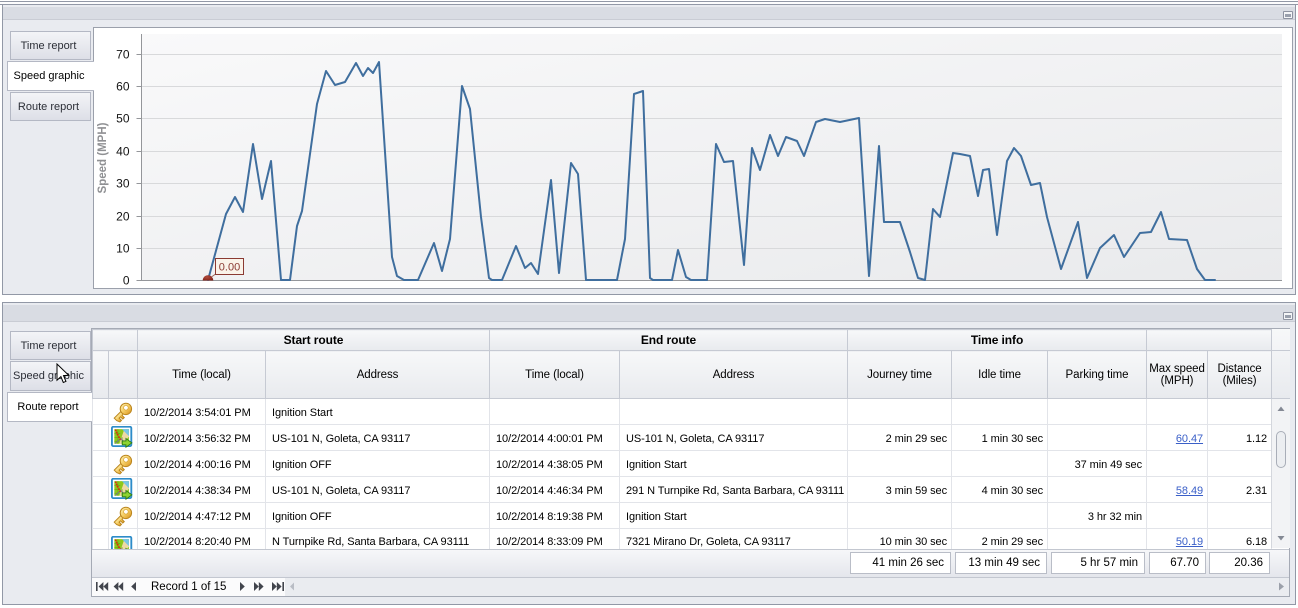  Describe the element at coordinates (229, 268) in the screenshot. I see `svg-text: 0.00` at that location.